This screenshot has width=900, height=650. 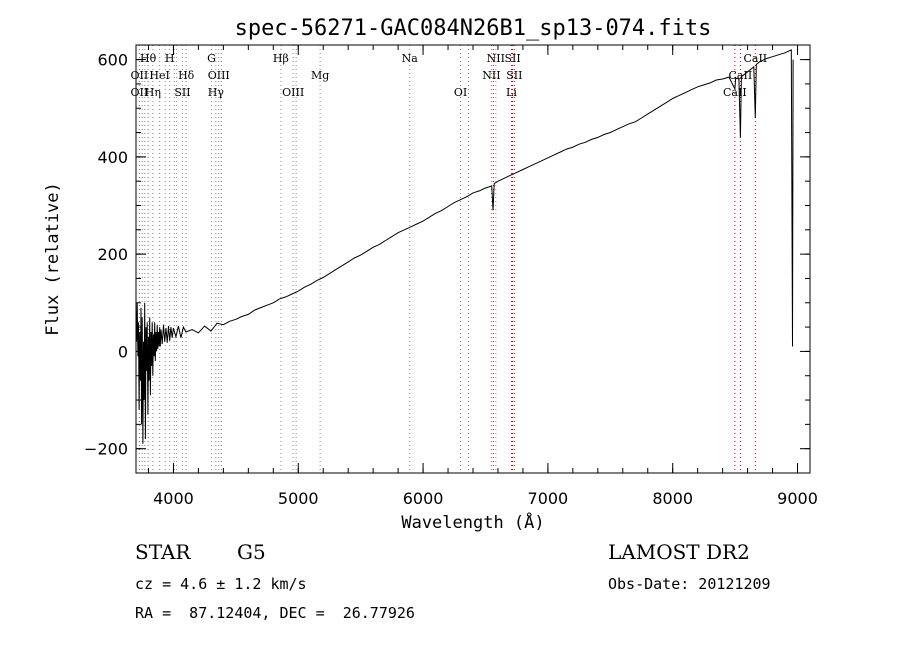 I want to click on y-tick-label: 400, so click(x=112, y=157).